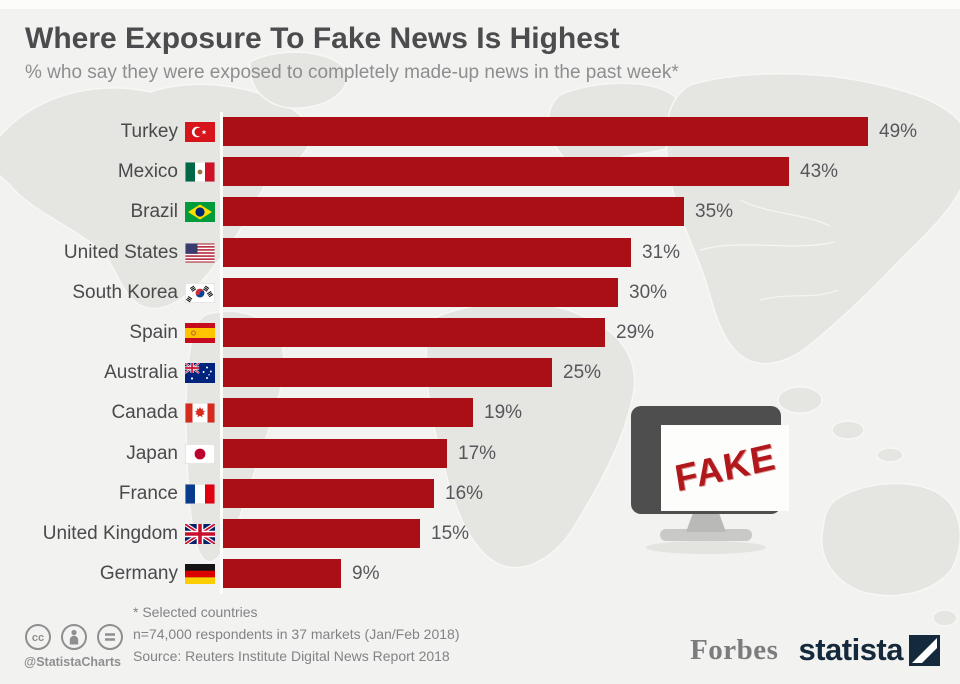  I want to click on page-title: Where Exposure To Fake News Is Highest, so click(322, 38).